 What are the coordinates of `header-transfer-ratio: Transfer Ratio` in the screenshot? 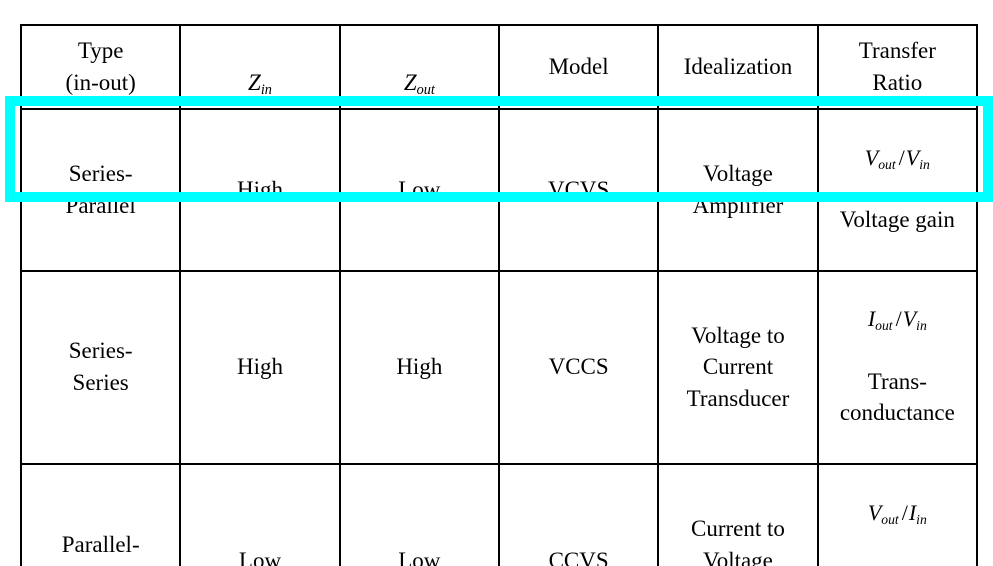 It's located at (897, 67).